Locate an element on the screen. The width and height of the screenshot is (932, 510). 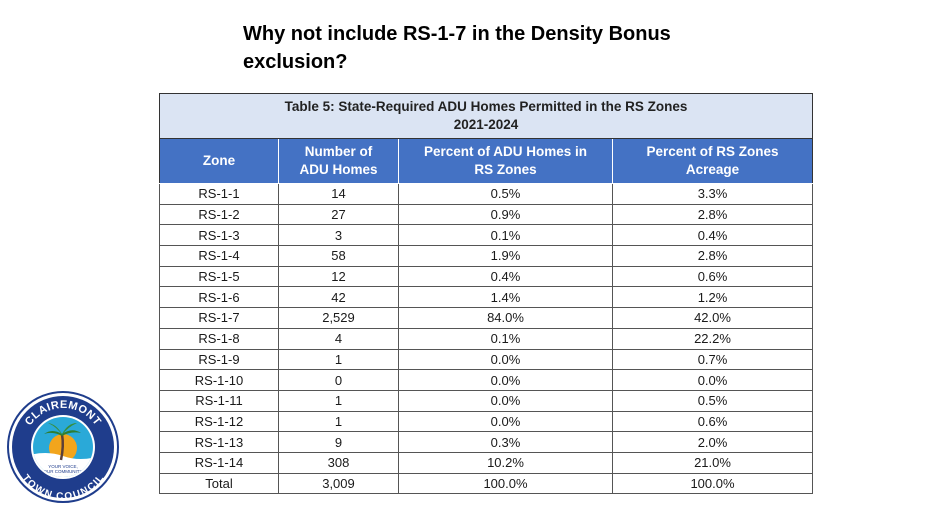
table-row: RS-1-3 3 0.1% 0.4% is located at coordinates (486, 235).